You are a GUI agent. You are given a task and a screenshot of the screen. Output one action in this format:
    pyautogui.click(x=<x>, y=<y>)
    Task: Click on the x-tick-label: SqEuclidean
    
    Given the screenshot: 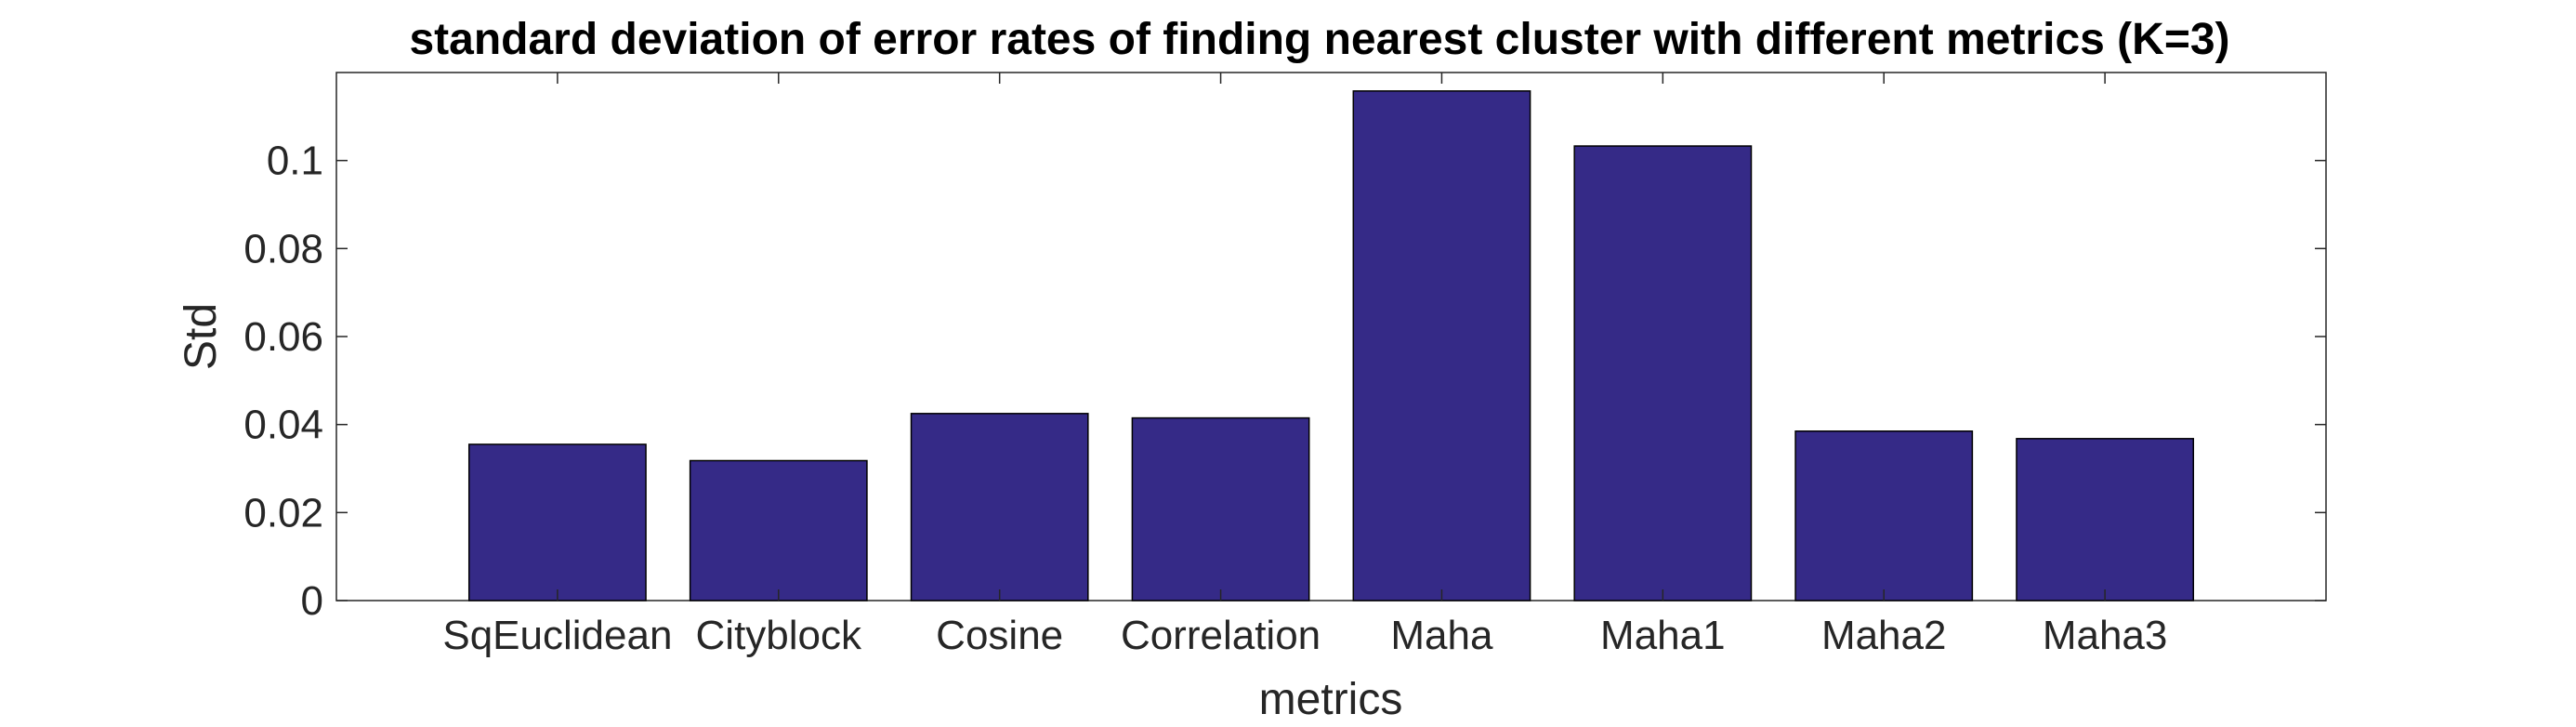 What is the action you would take?
    pyautogui.click(x=557, y=635)
    